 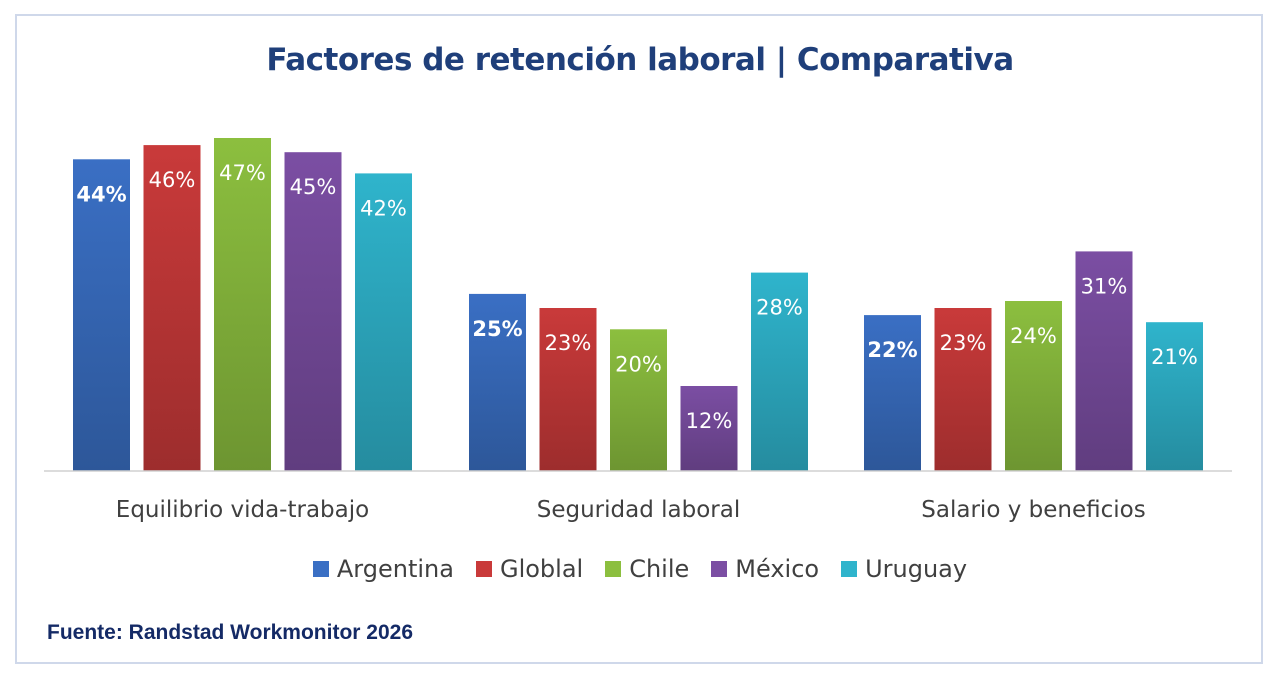 What do you see at coordinates (1104, 286) in the screenshot?
I see `data-label-3-2: 31%` at bounding box center [1104, 286].